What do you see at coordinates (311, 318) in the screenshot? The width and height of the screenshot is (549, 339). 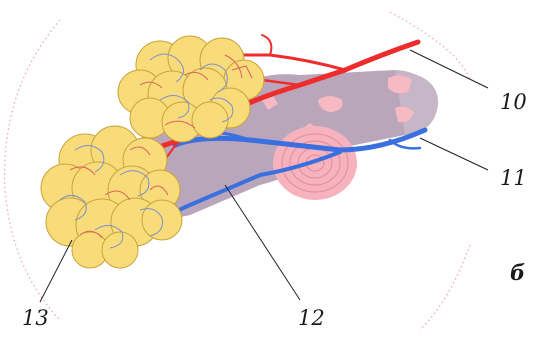 I see `label-12: 12` at bounding box center [311, 318].